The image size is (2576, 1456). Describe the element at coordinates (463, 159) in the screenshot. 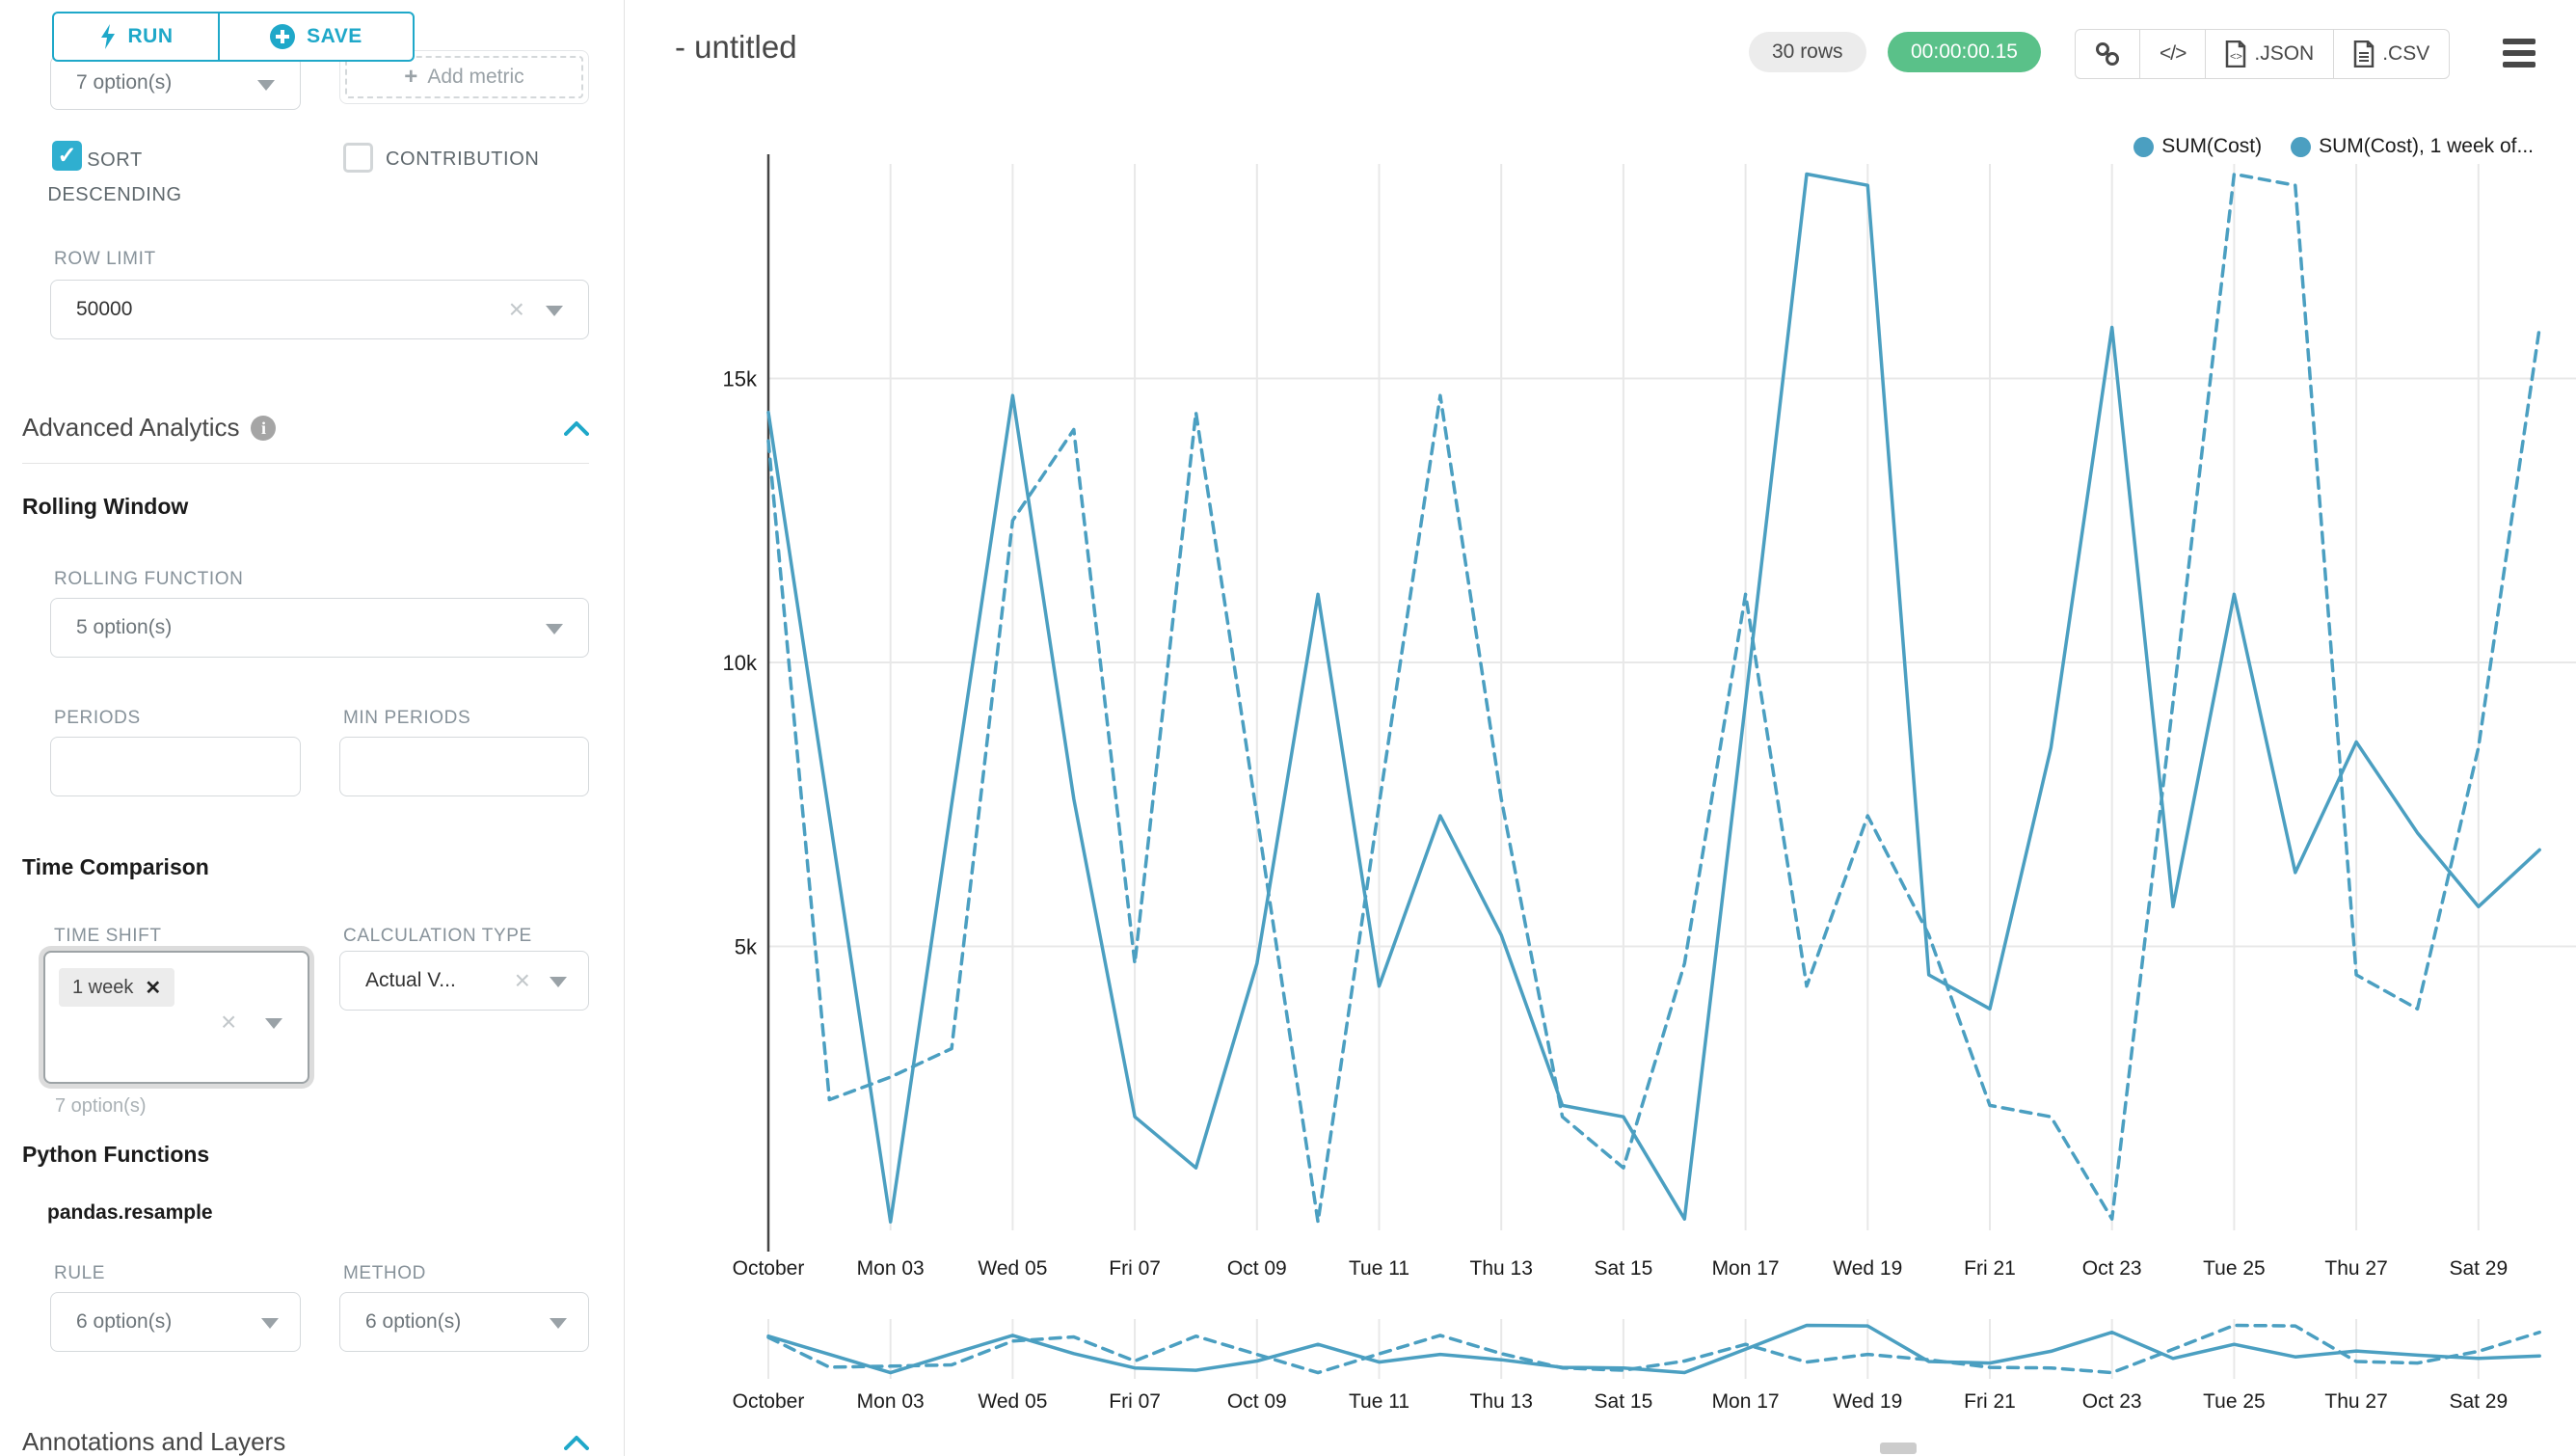

I see `contribution-label: CONTRIBUTION` at that location.